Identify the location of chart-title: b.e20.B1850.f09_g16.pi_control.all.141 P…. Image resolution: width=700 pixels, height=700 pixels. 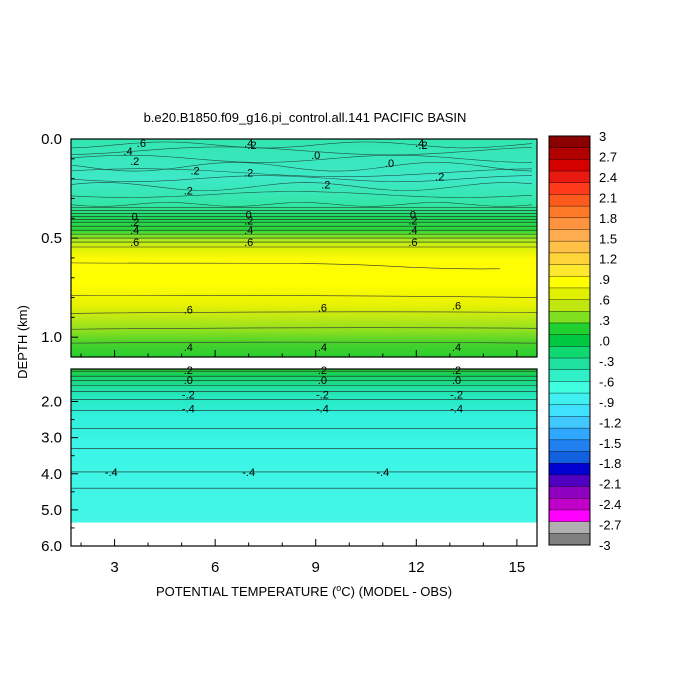
(305, 117).